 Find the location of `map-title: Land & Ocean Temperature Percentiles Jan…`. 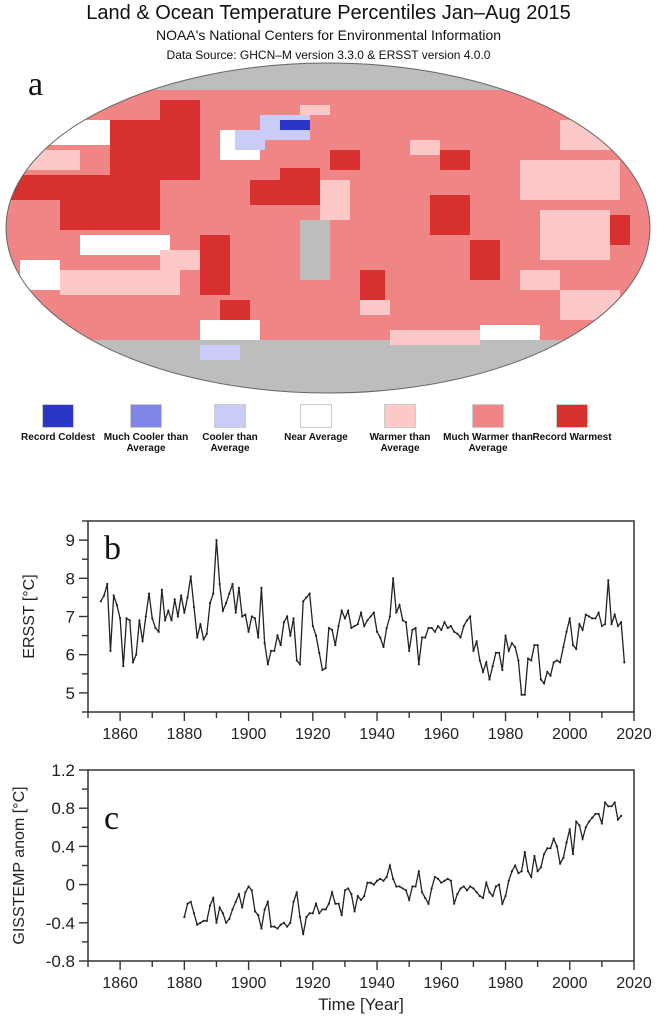

map-title: Land & Ocean Temperature Percentiles Jan… is located at coordinates (328, 13).